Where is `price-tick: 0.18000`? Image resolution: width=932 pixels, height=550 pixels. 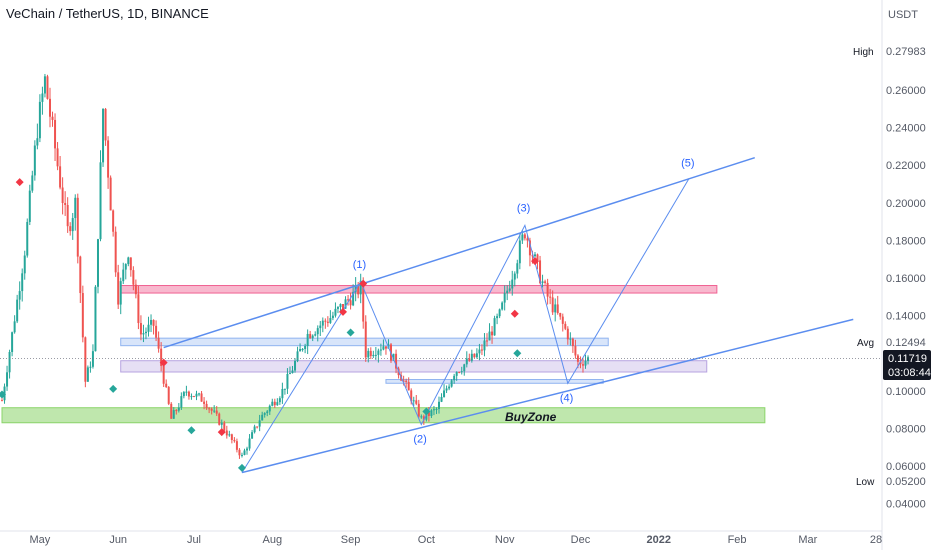 price-tick: 0.18000 is located at coordinates (906, 241).